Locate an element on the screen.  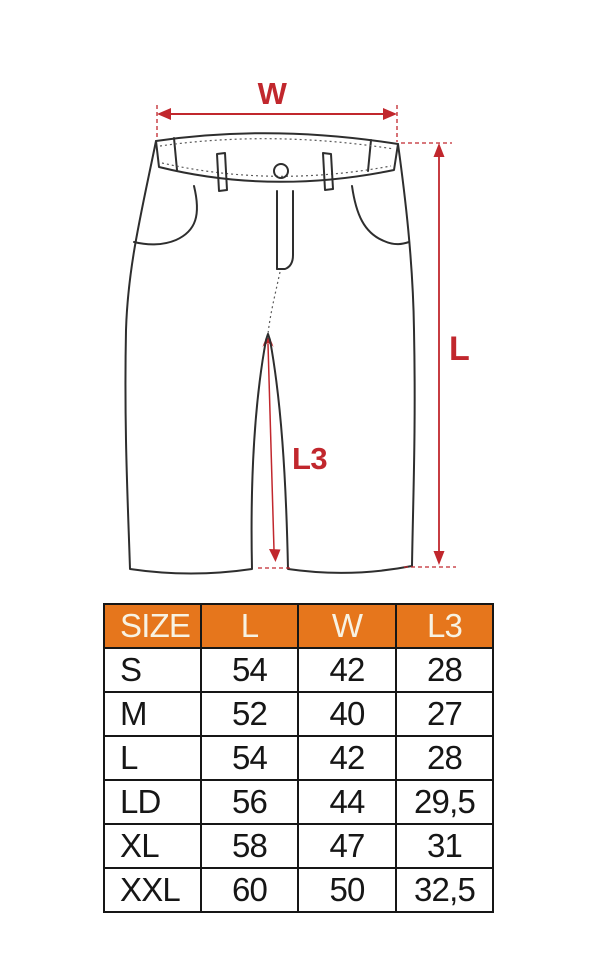
width-arrowhead-right is located at coordinates (390, 114).